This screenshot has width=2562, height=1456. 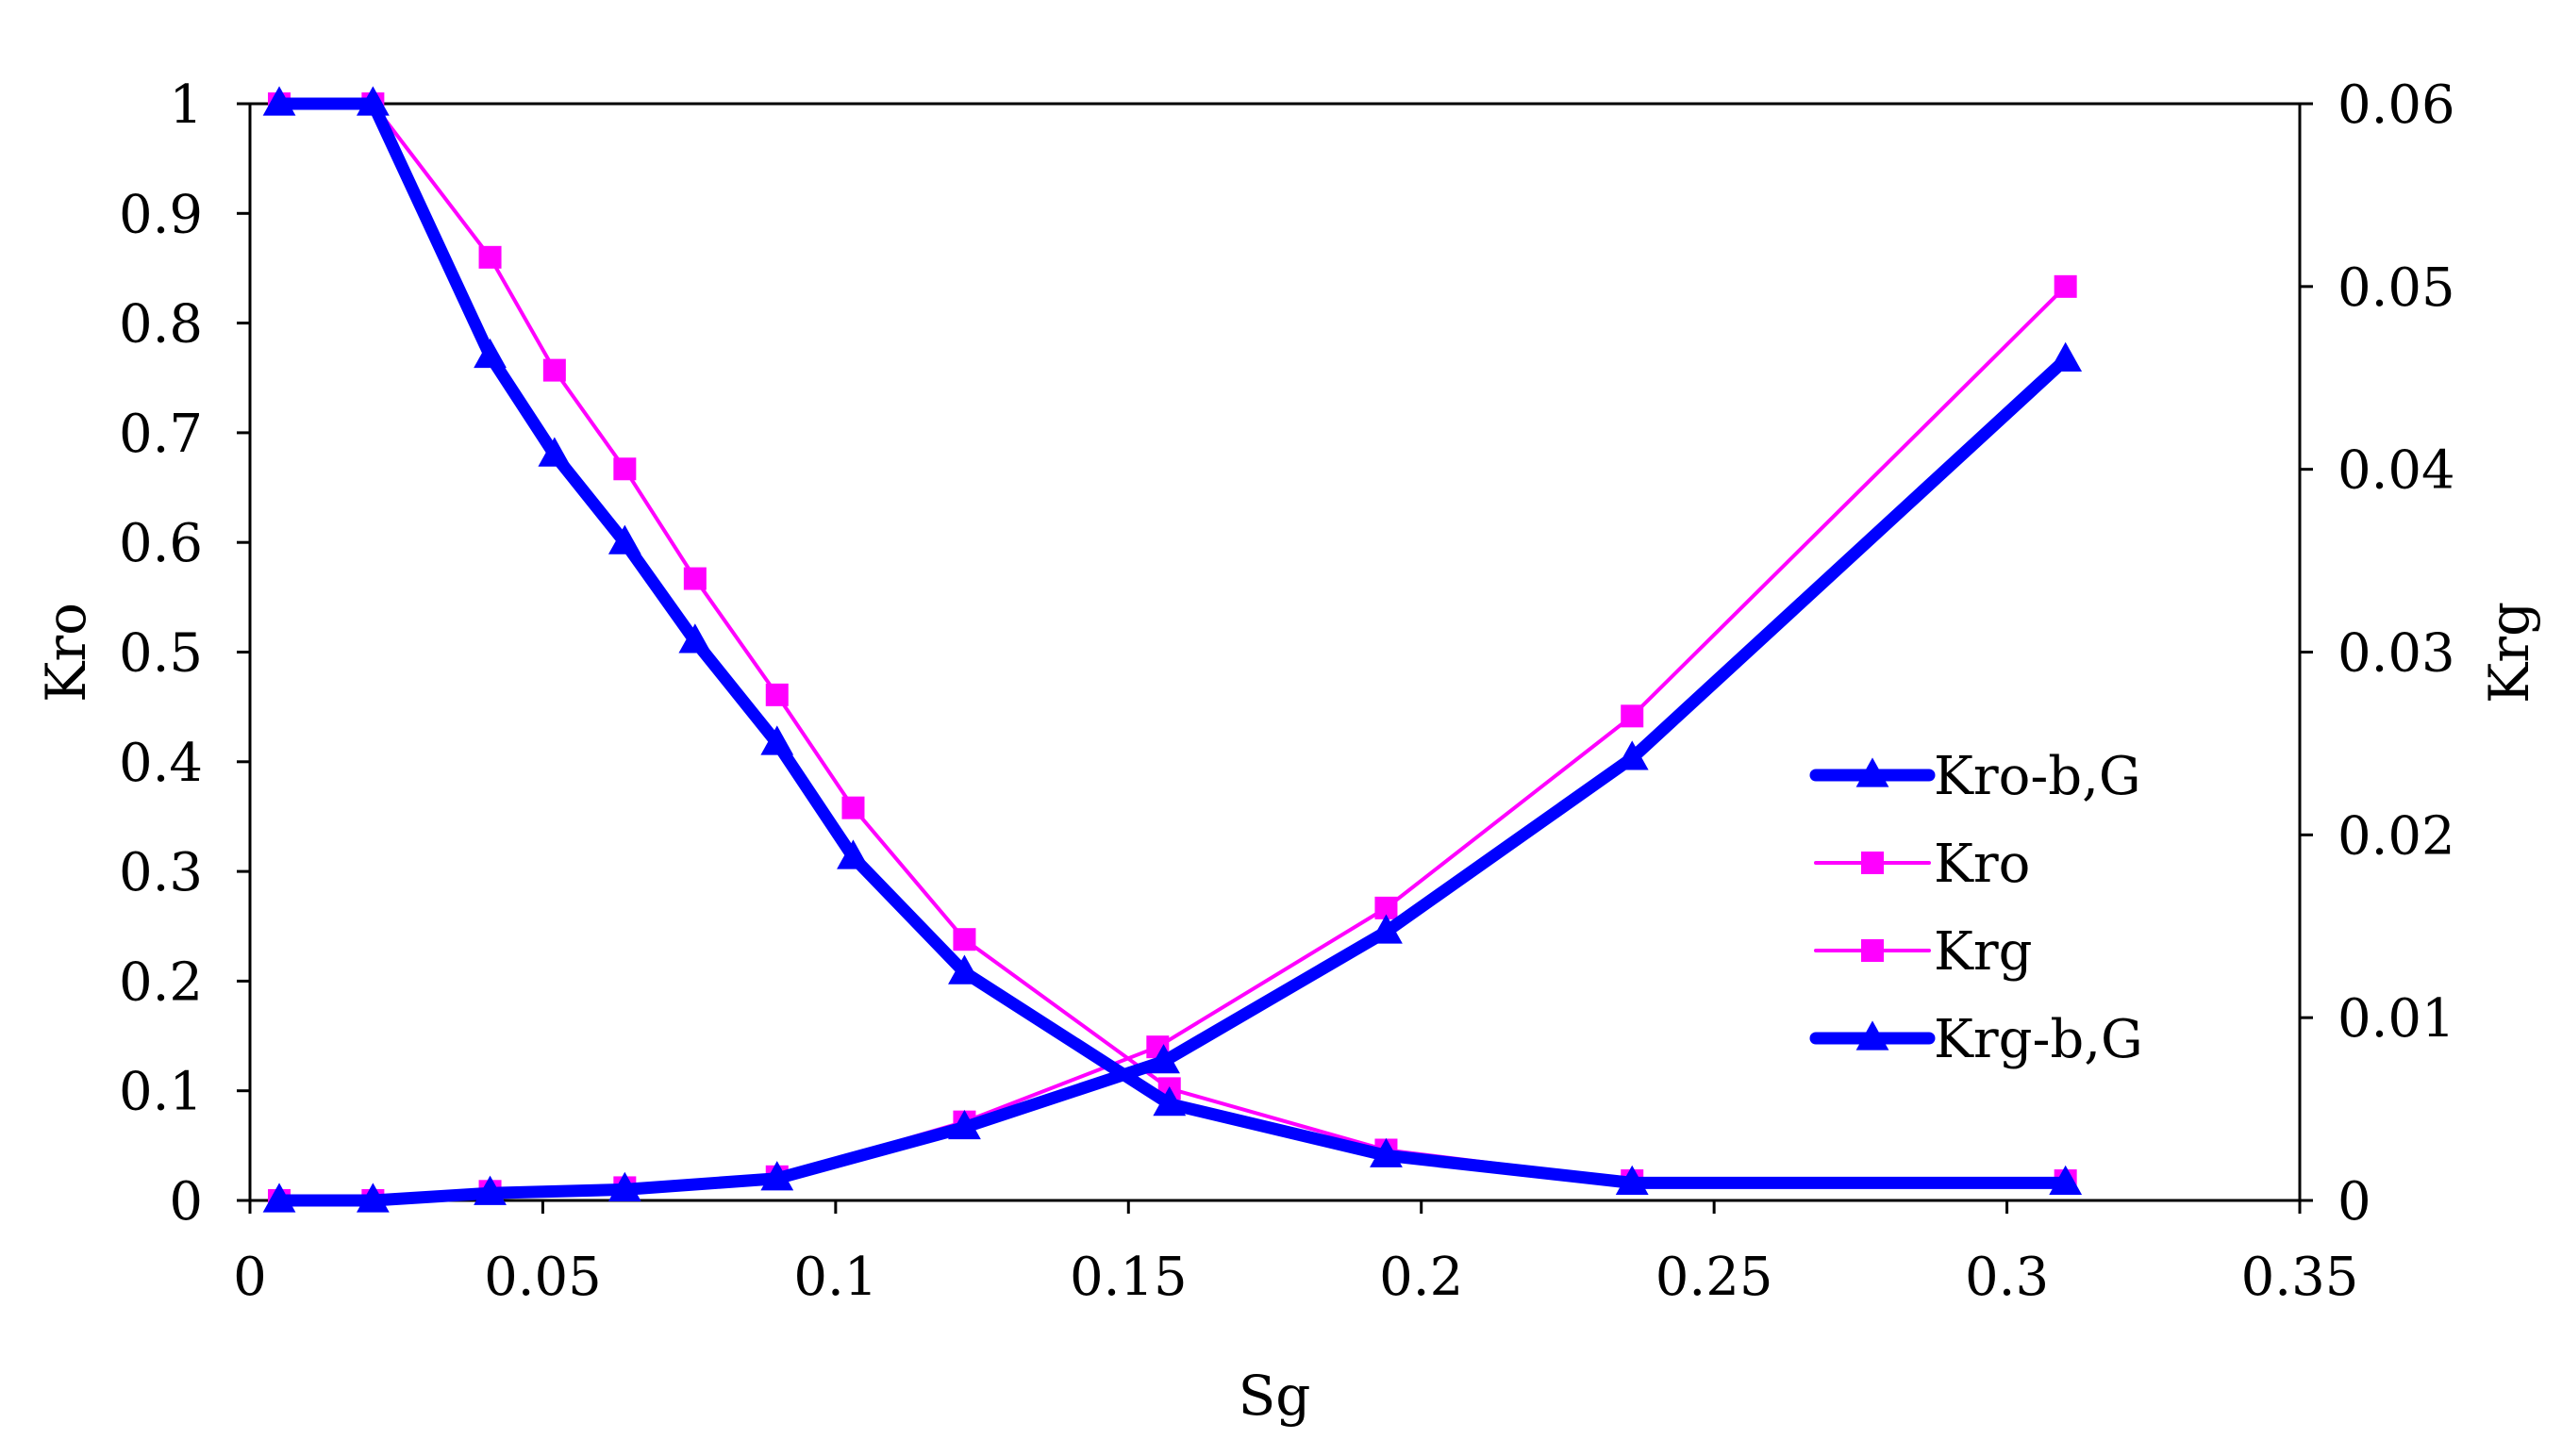 I want to click on y2-tick-label: 0.05, so click(x=2396, y=288).